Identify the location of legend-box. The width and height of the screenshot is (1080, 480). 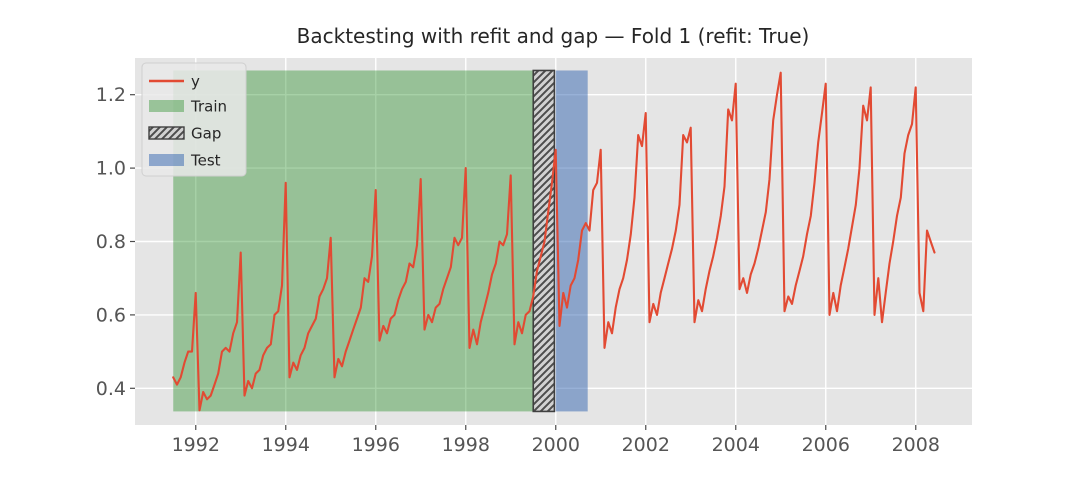
(194, 119).